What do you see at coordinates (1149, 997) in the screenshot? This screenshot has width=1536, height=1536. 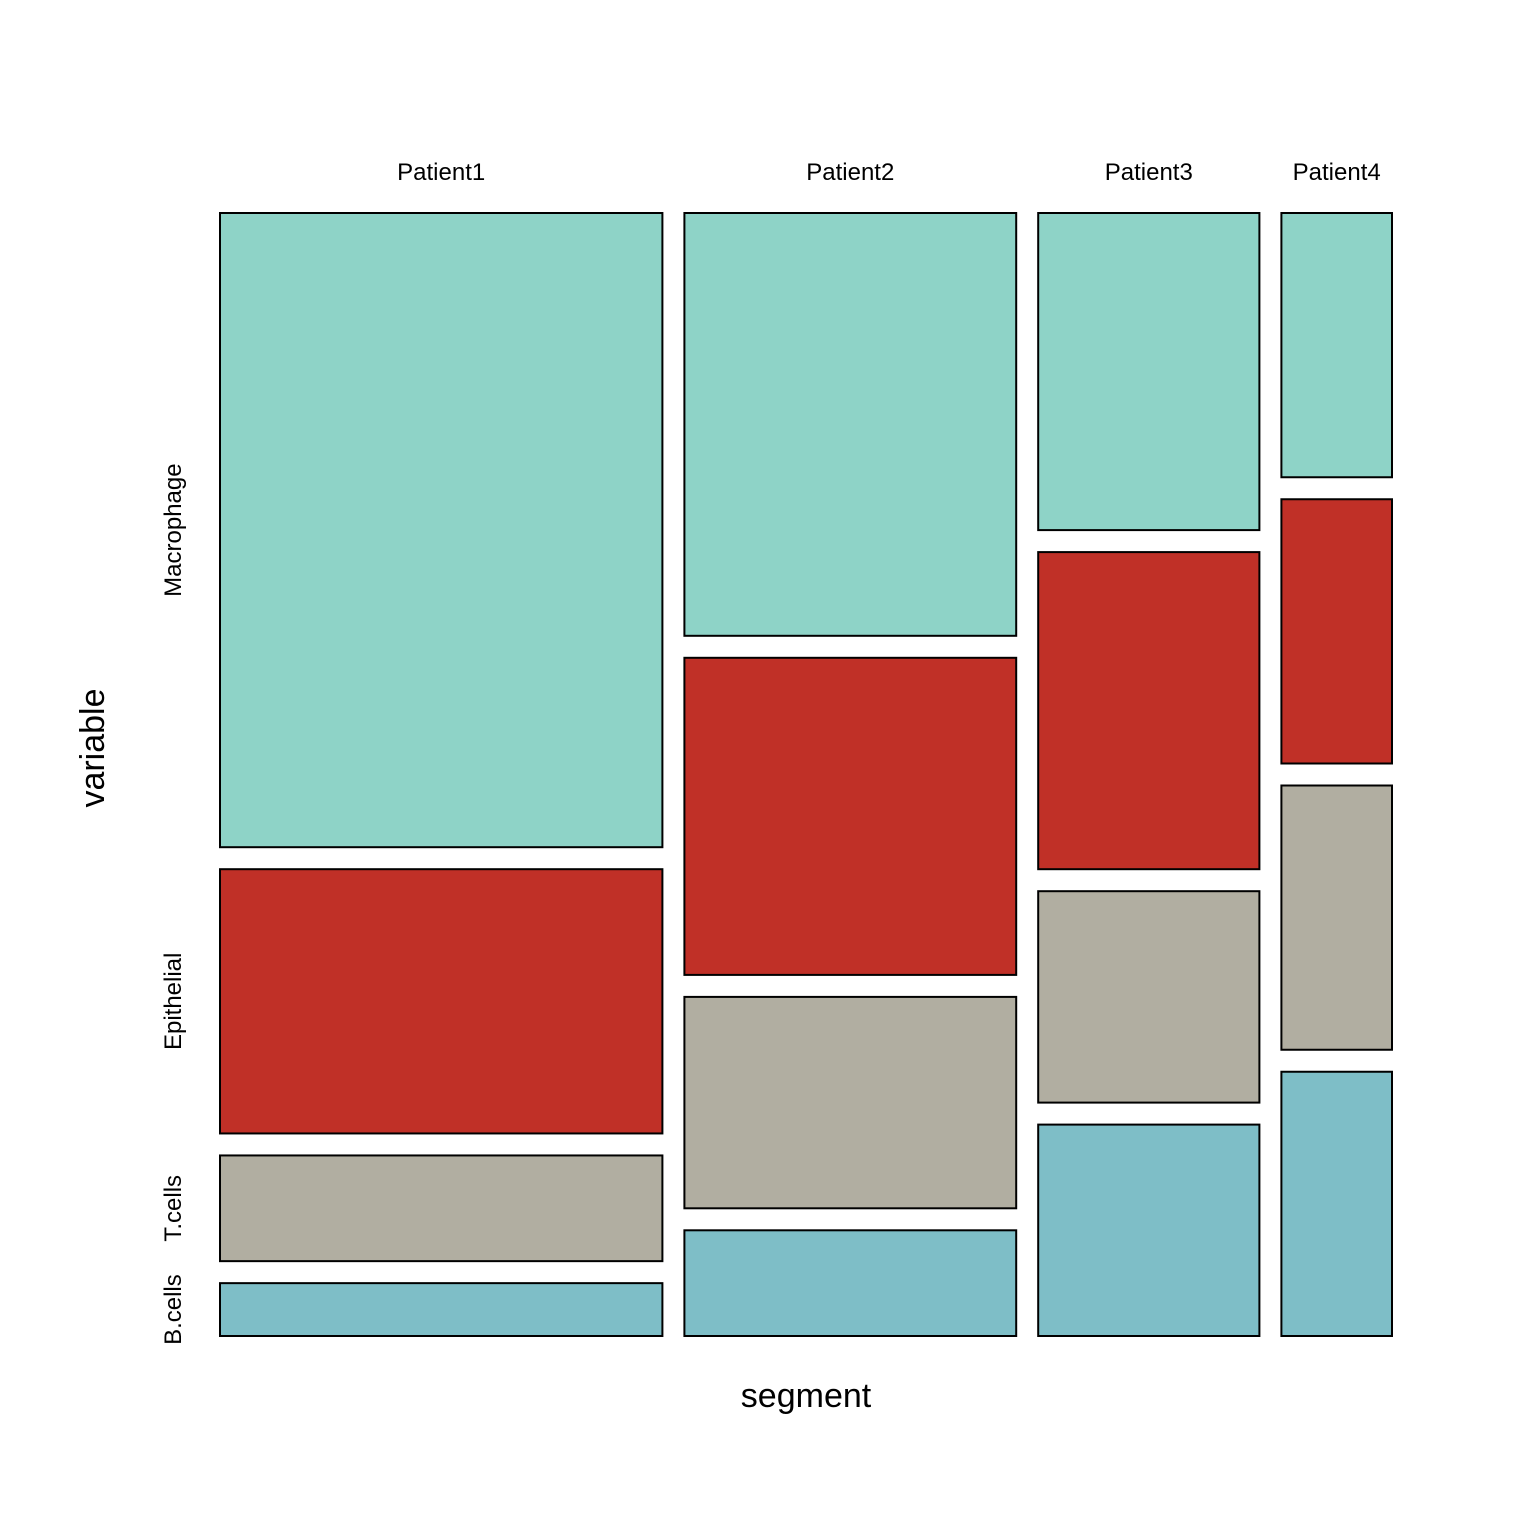 I see `mosaic-cell-patient3-t-cells` at bounding box center [1149, 997].